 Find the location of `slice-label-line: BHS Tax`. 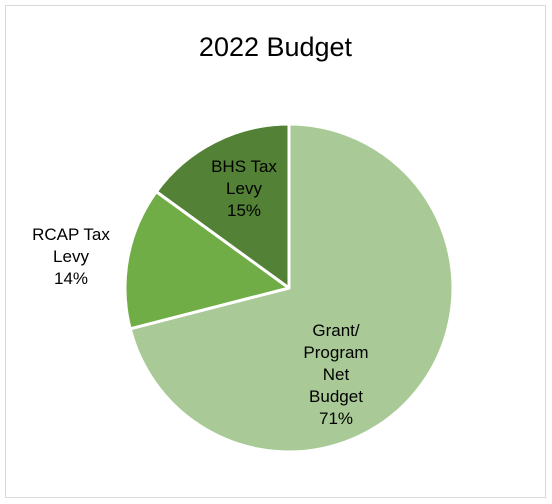

slice-label-line: BHS Tax is located at coordinates (244, 166).